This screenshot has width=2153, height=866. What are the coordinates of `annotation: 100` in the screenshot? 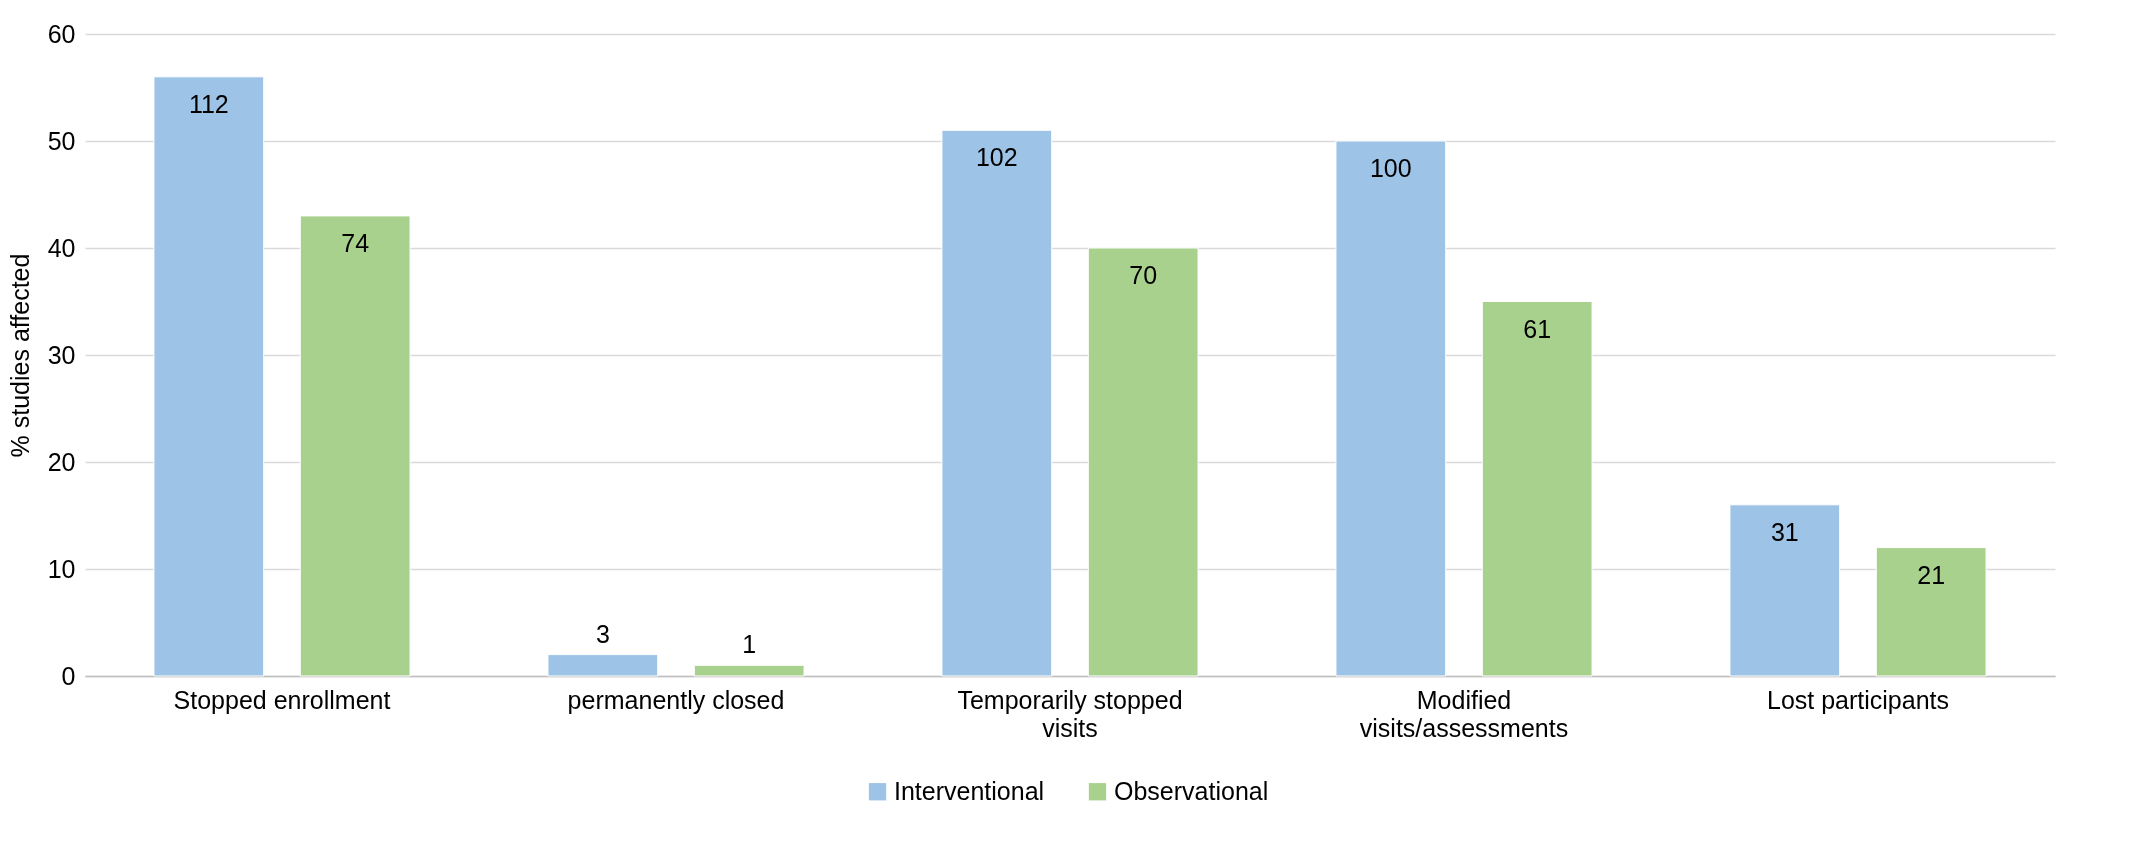 It's located at (1390, 168).